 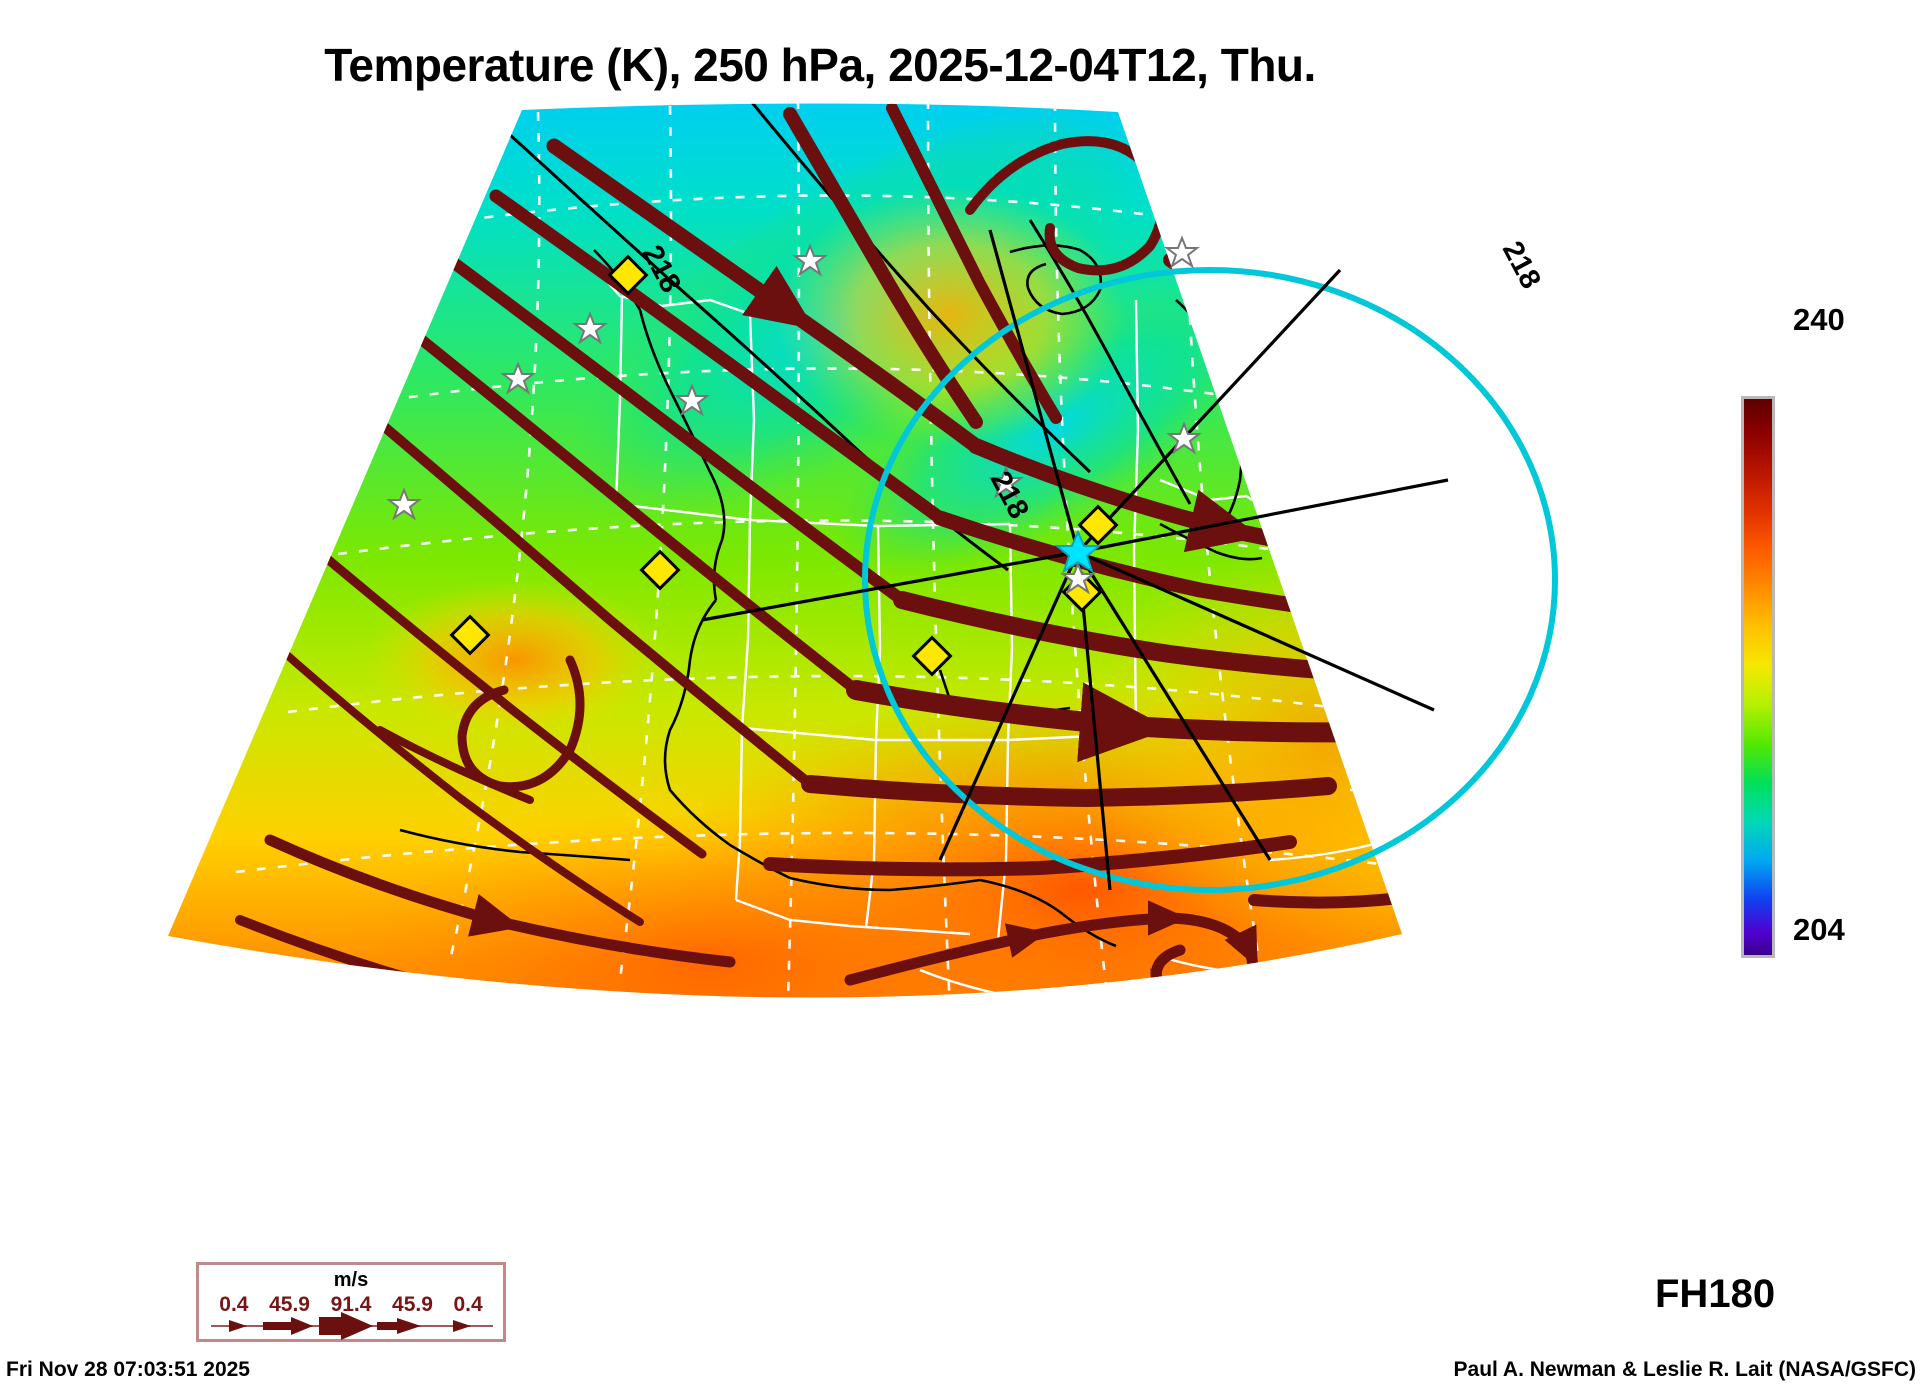 I want to click on colorbar-gradient, so click(x=1758, y=677).